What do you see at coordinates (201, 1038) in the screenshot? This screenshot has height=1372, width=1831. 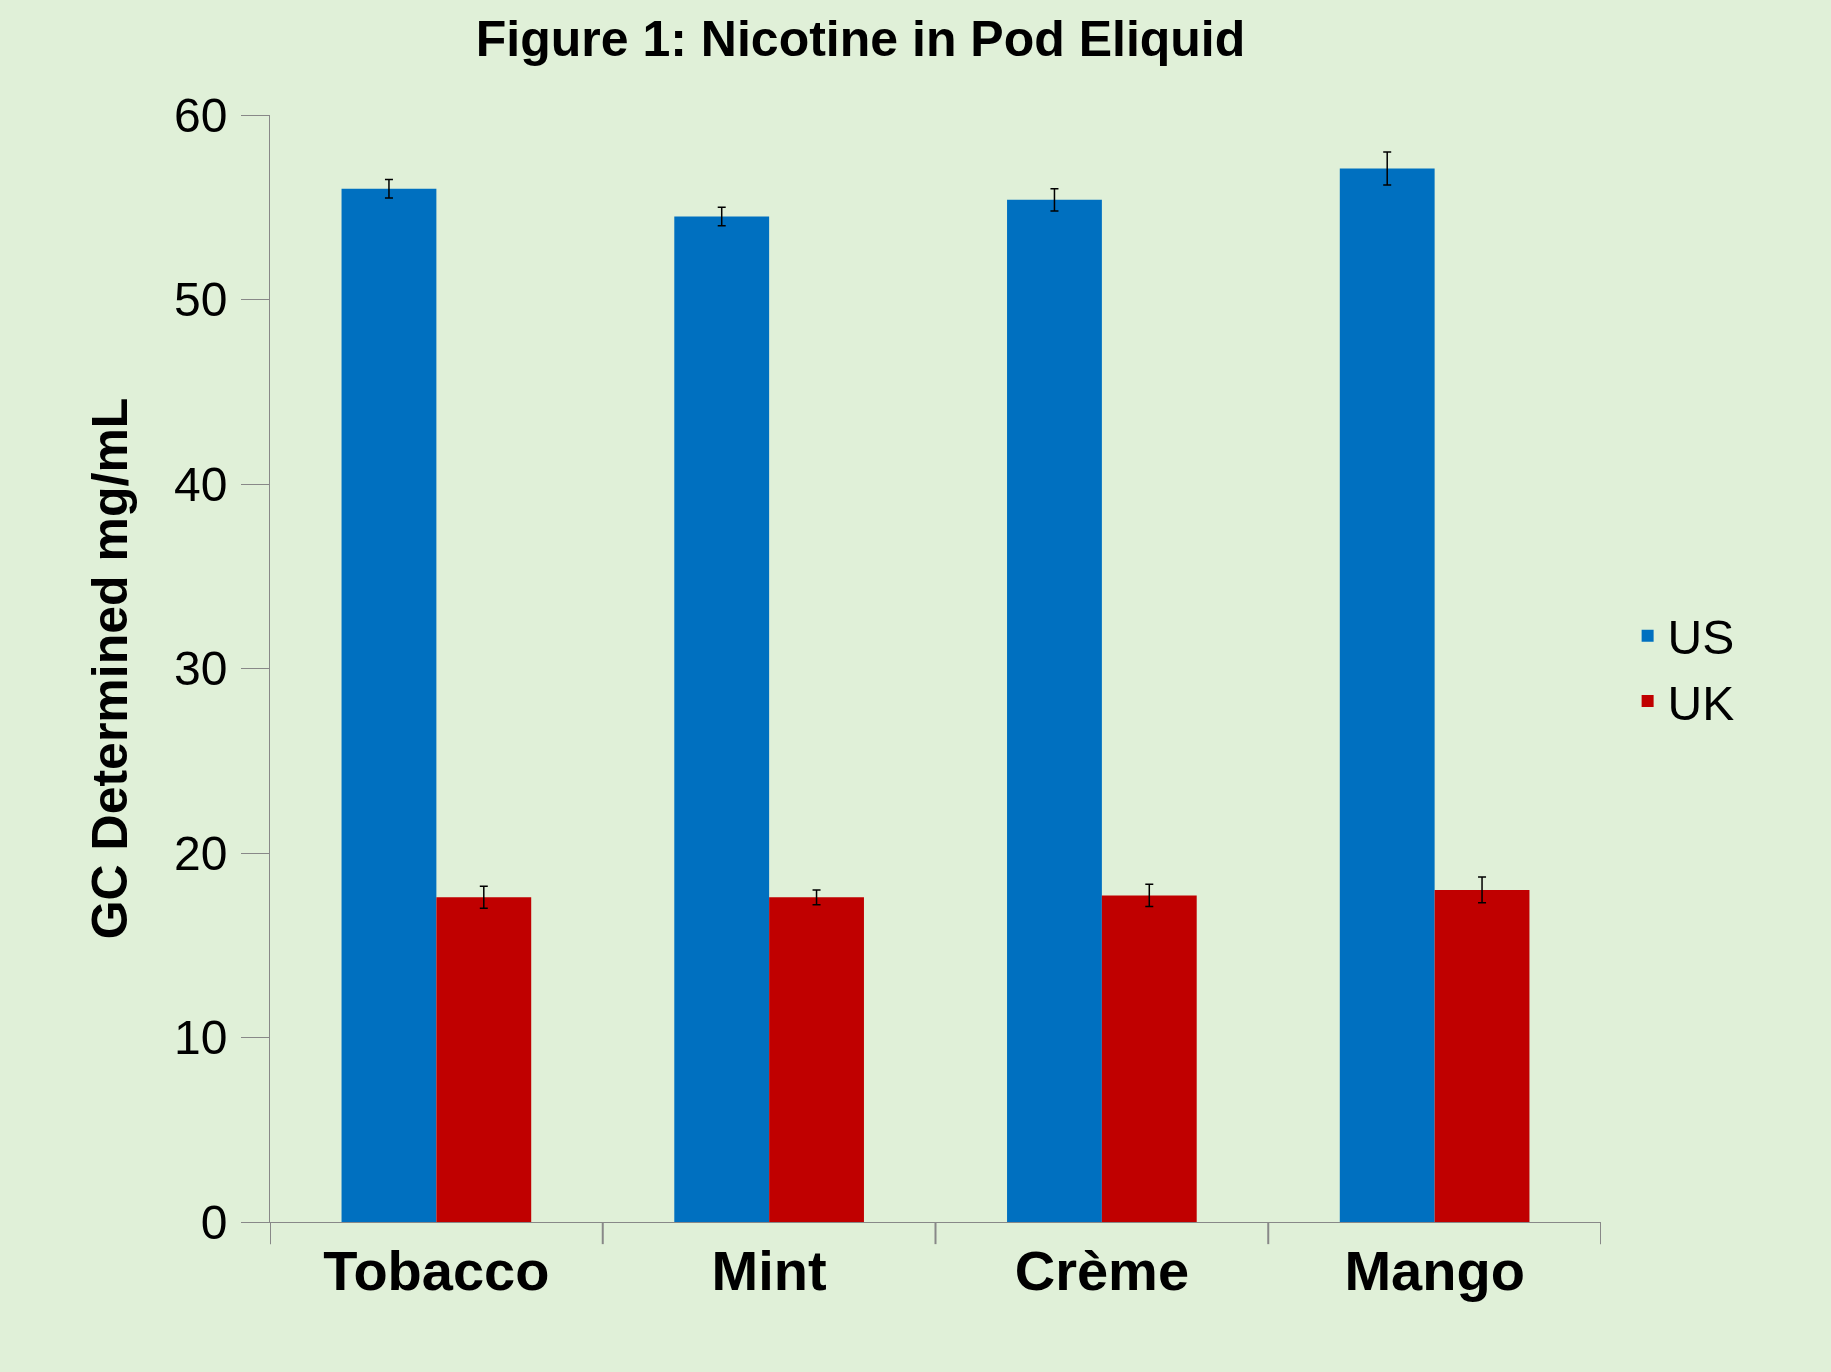 I see `y-tick-label: 10` at bounding box center [201, 1038].